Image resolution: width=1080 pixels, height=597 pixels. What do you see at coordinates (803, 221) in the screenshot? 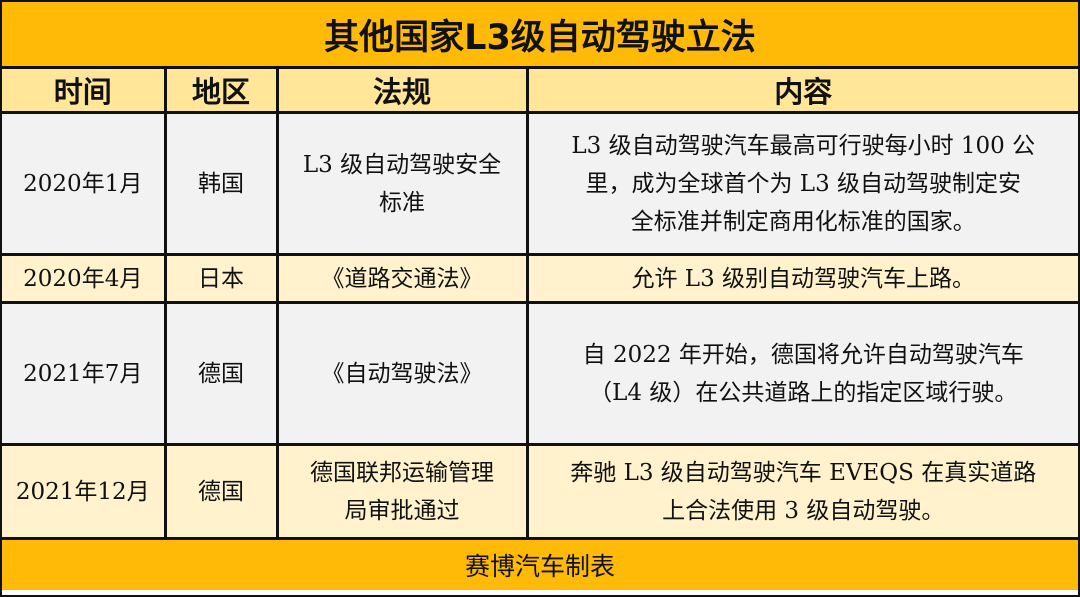
I see `content-line: 全标准并制定商用化标准的国家。` at bounding box center [803, 221].